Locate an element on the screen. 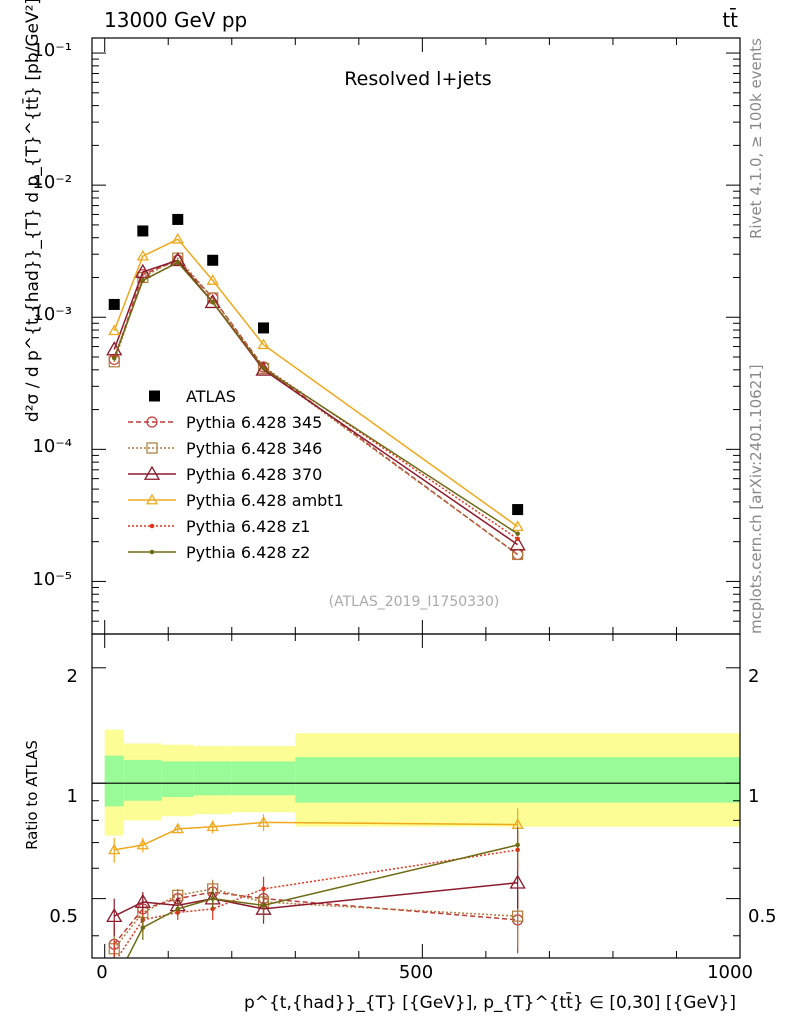  y-tick-label-main: 10⁻¹ is located at coordinates (52, 50).